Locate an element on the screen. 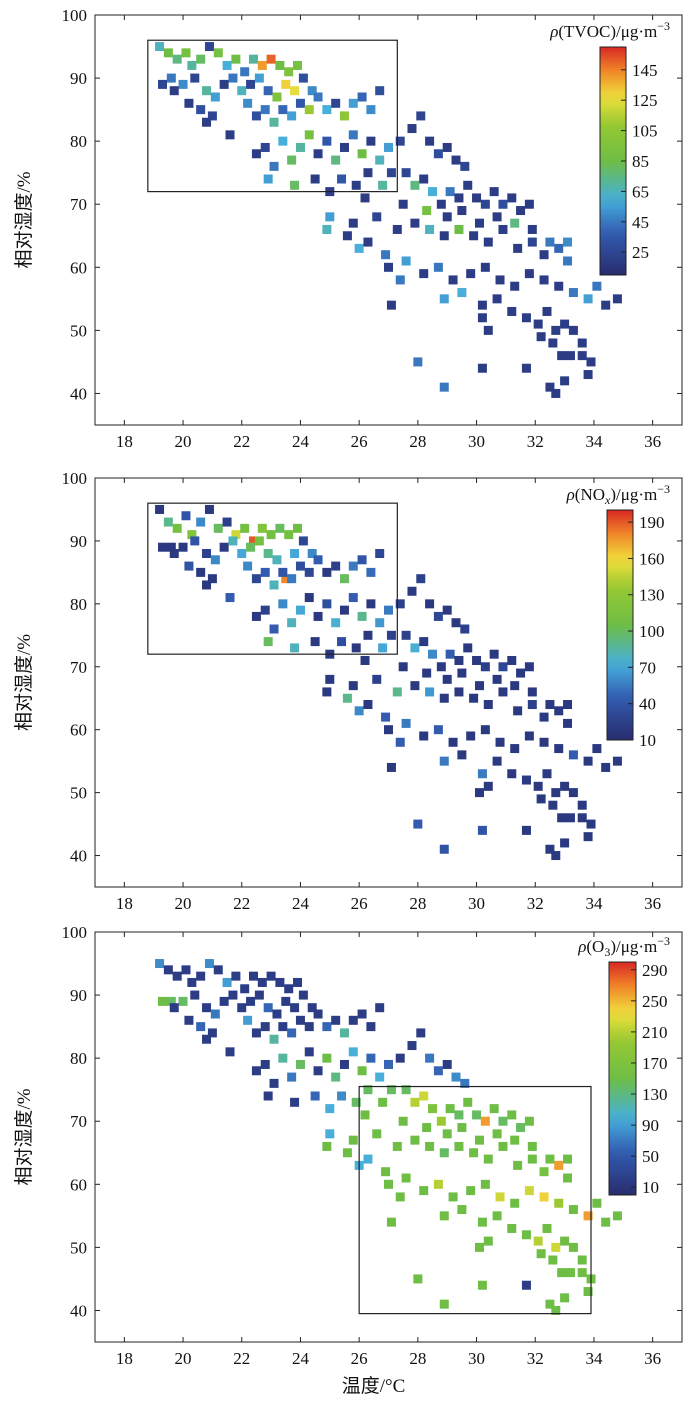 The height and width of the screenshot is (1408, 700). colorbar-tick-label: 125 is located at coordinates (645, 100).